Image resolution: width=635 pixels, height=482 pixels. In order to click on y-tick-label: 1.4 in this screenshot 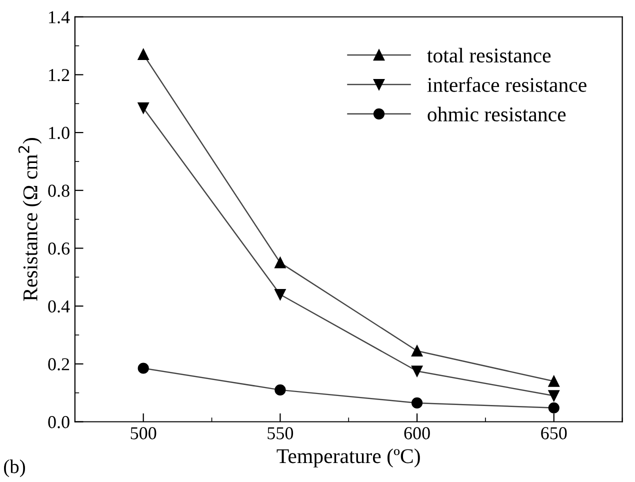, I will do `click(59, 17)`.